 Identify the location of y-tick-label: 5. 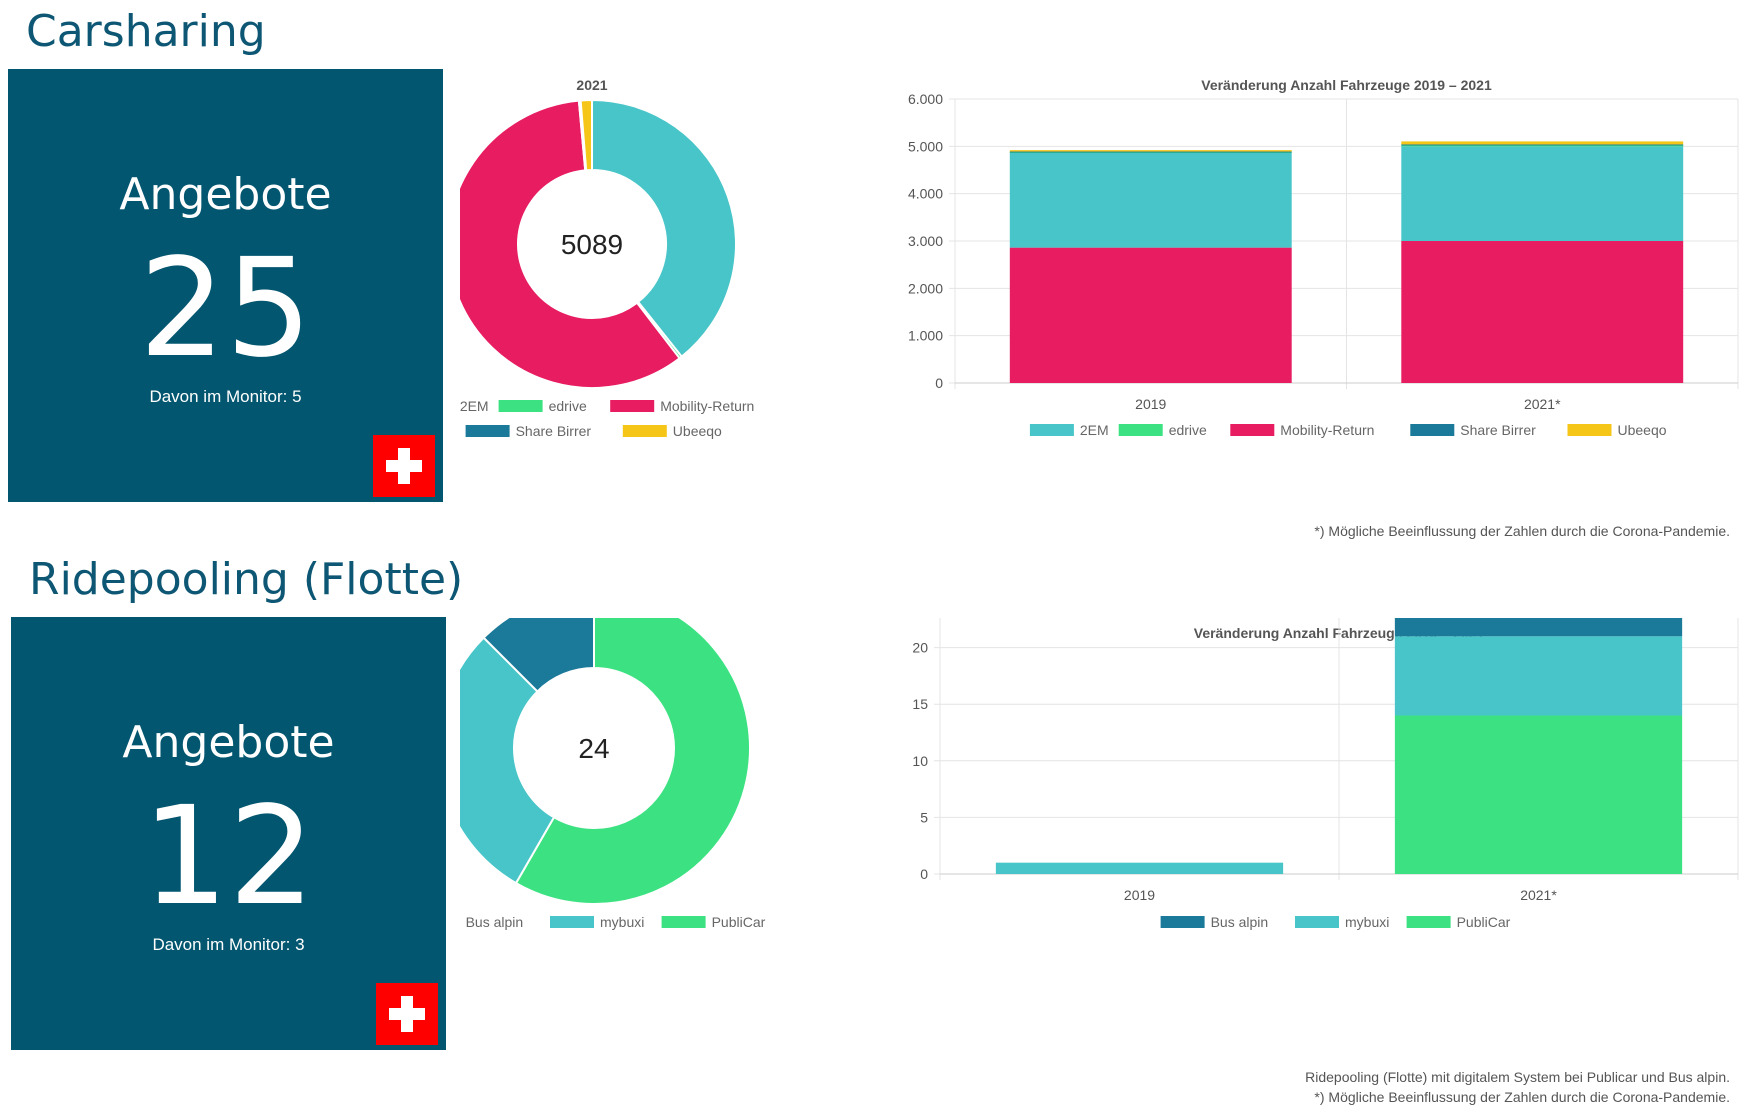
(924, 817).